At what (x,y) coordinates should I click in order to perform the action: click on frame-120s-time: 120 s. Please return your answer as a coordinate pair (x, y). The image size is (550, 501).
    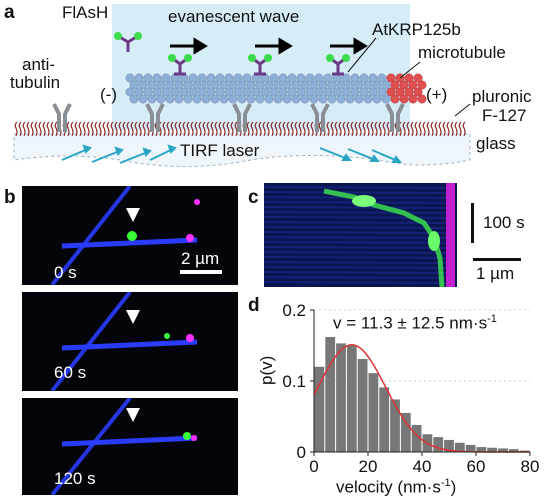
    Looking at the image, I should click on (75, 478).